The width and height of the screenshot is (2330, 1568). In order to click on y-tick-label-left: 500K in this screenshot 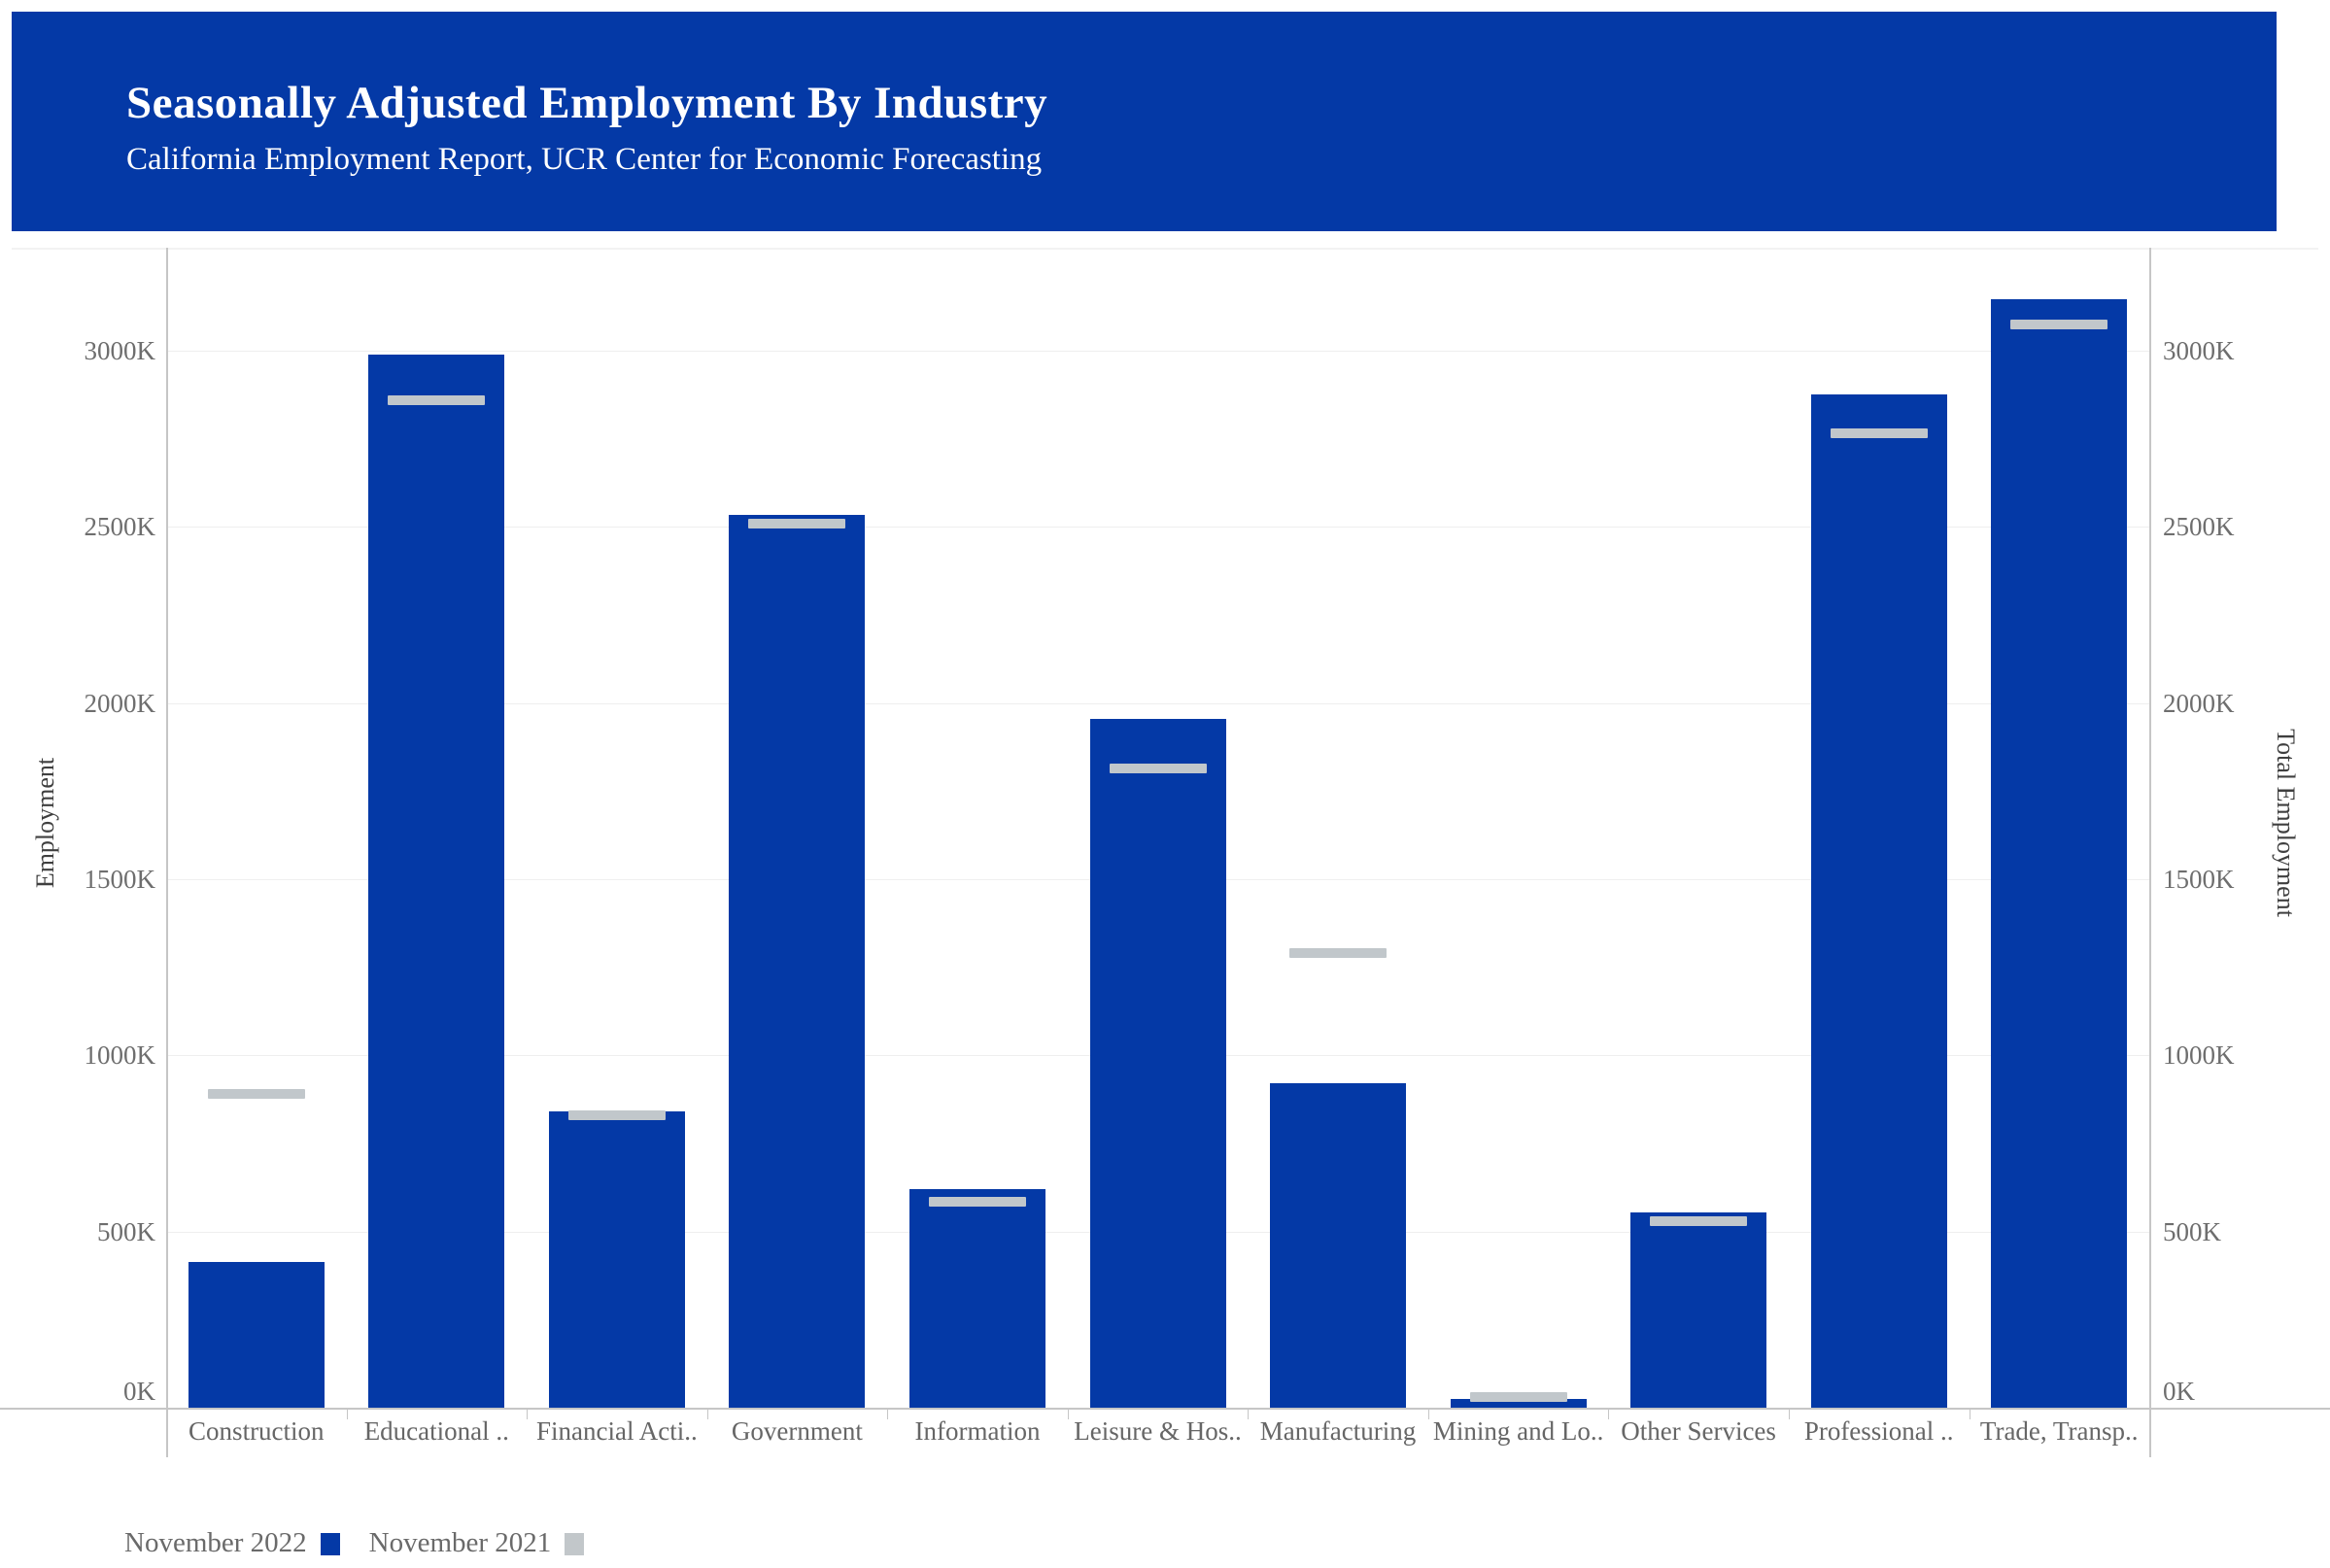, I will do `click(126, 1231)`.